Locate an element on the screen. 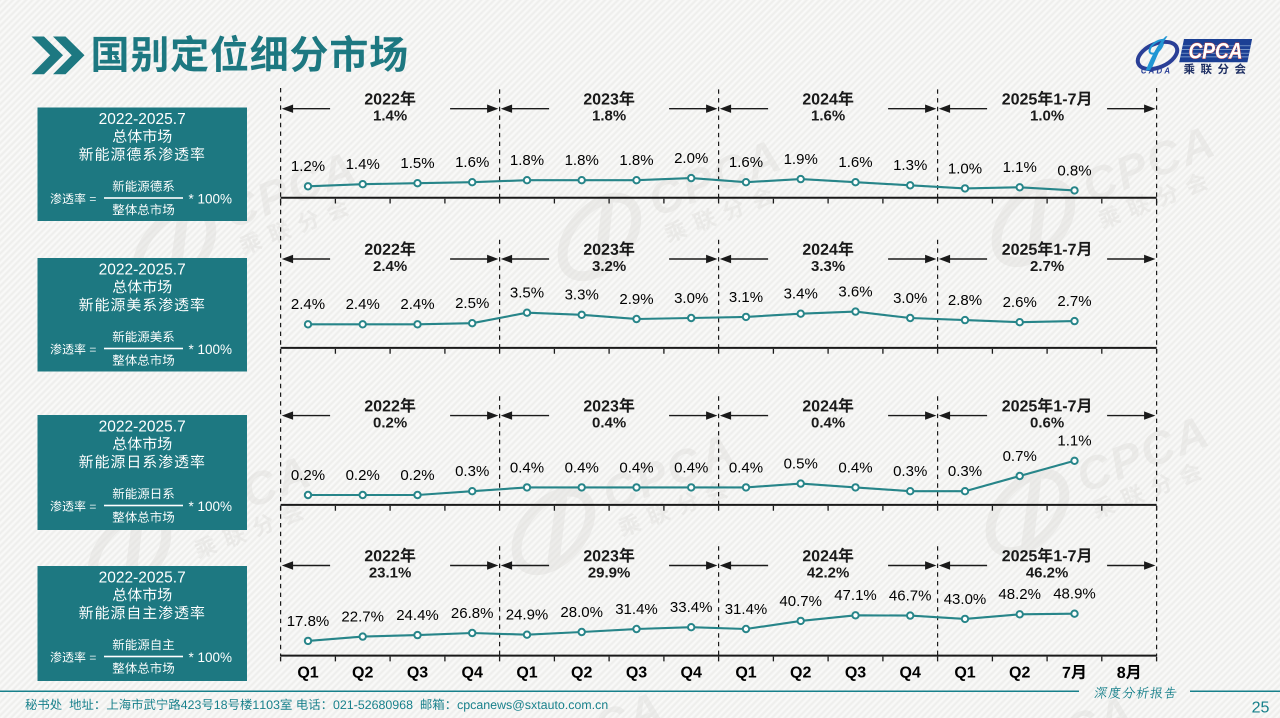 This screenshot has height=718, width=1280. svg-text: 17.8% is located at coordinates (308, 621).